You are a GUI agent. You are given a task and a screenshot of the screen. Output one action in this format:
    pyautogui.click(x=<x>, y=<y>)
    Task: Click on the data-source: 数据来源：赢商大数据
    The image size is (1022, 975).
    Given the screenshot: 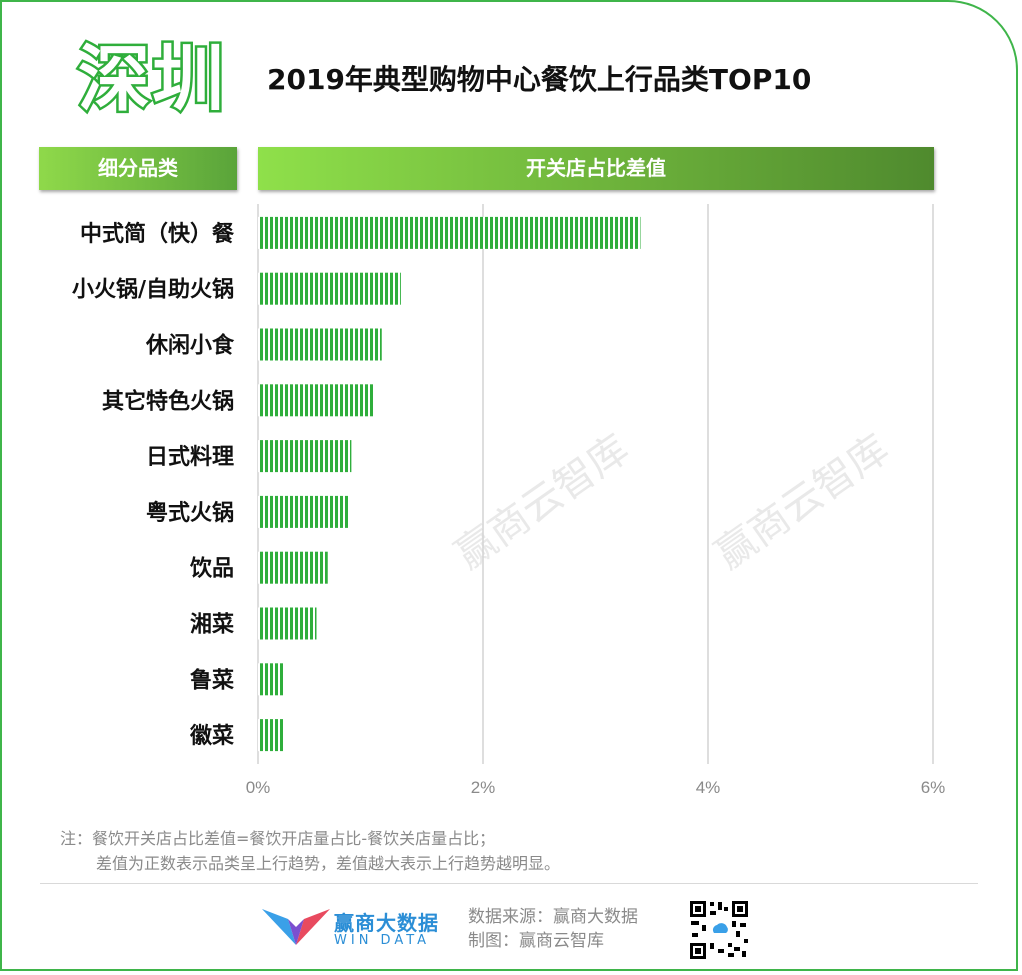 What is the action you would take?
    pyautogui.click(x=553, y=917)
    